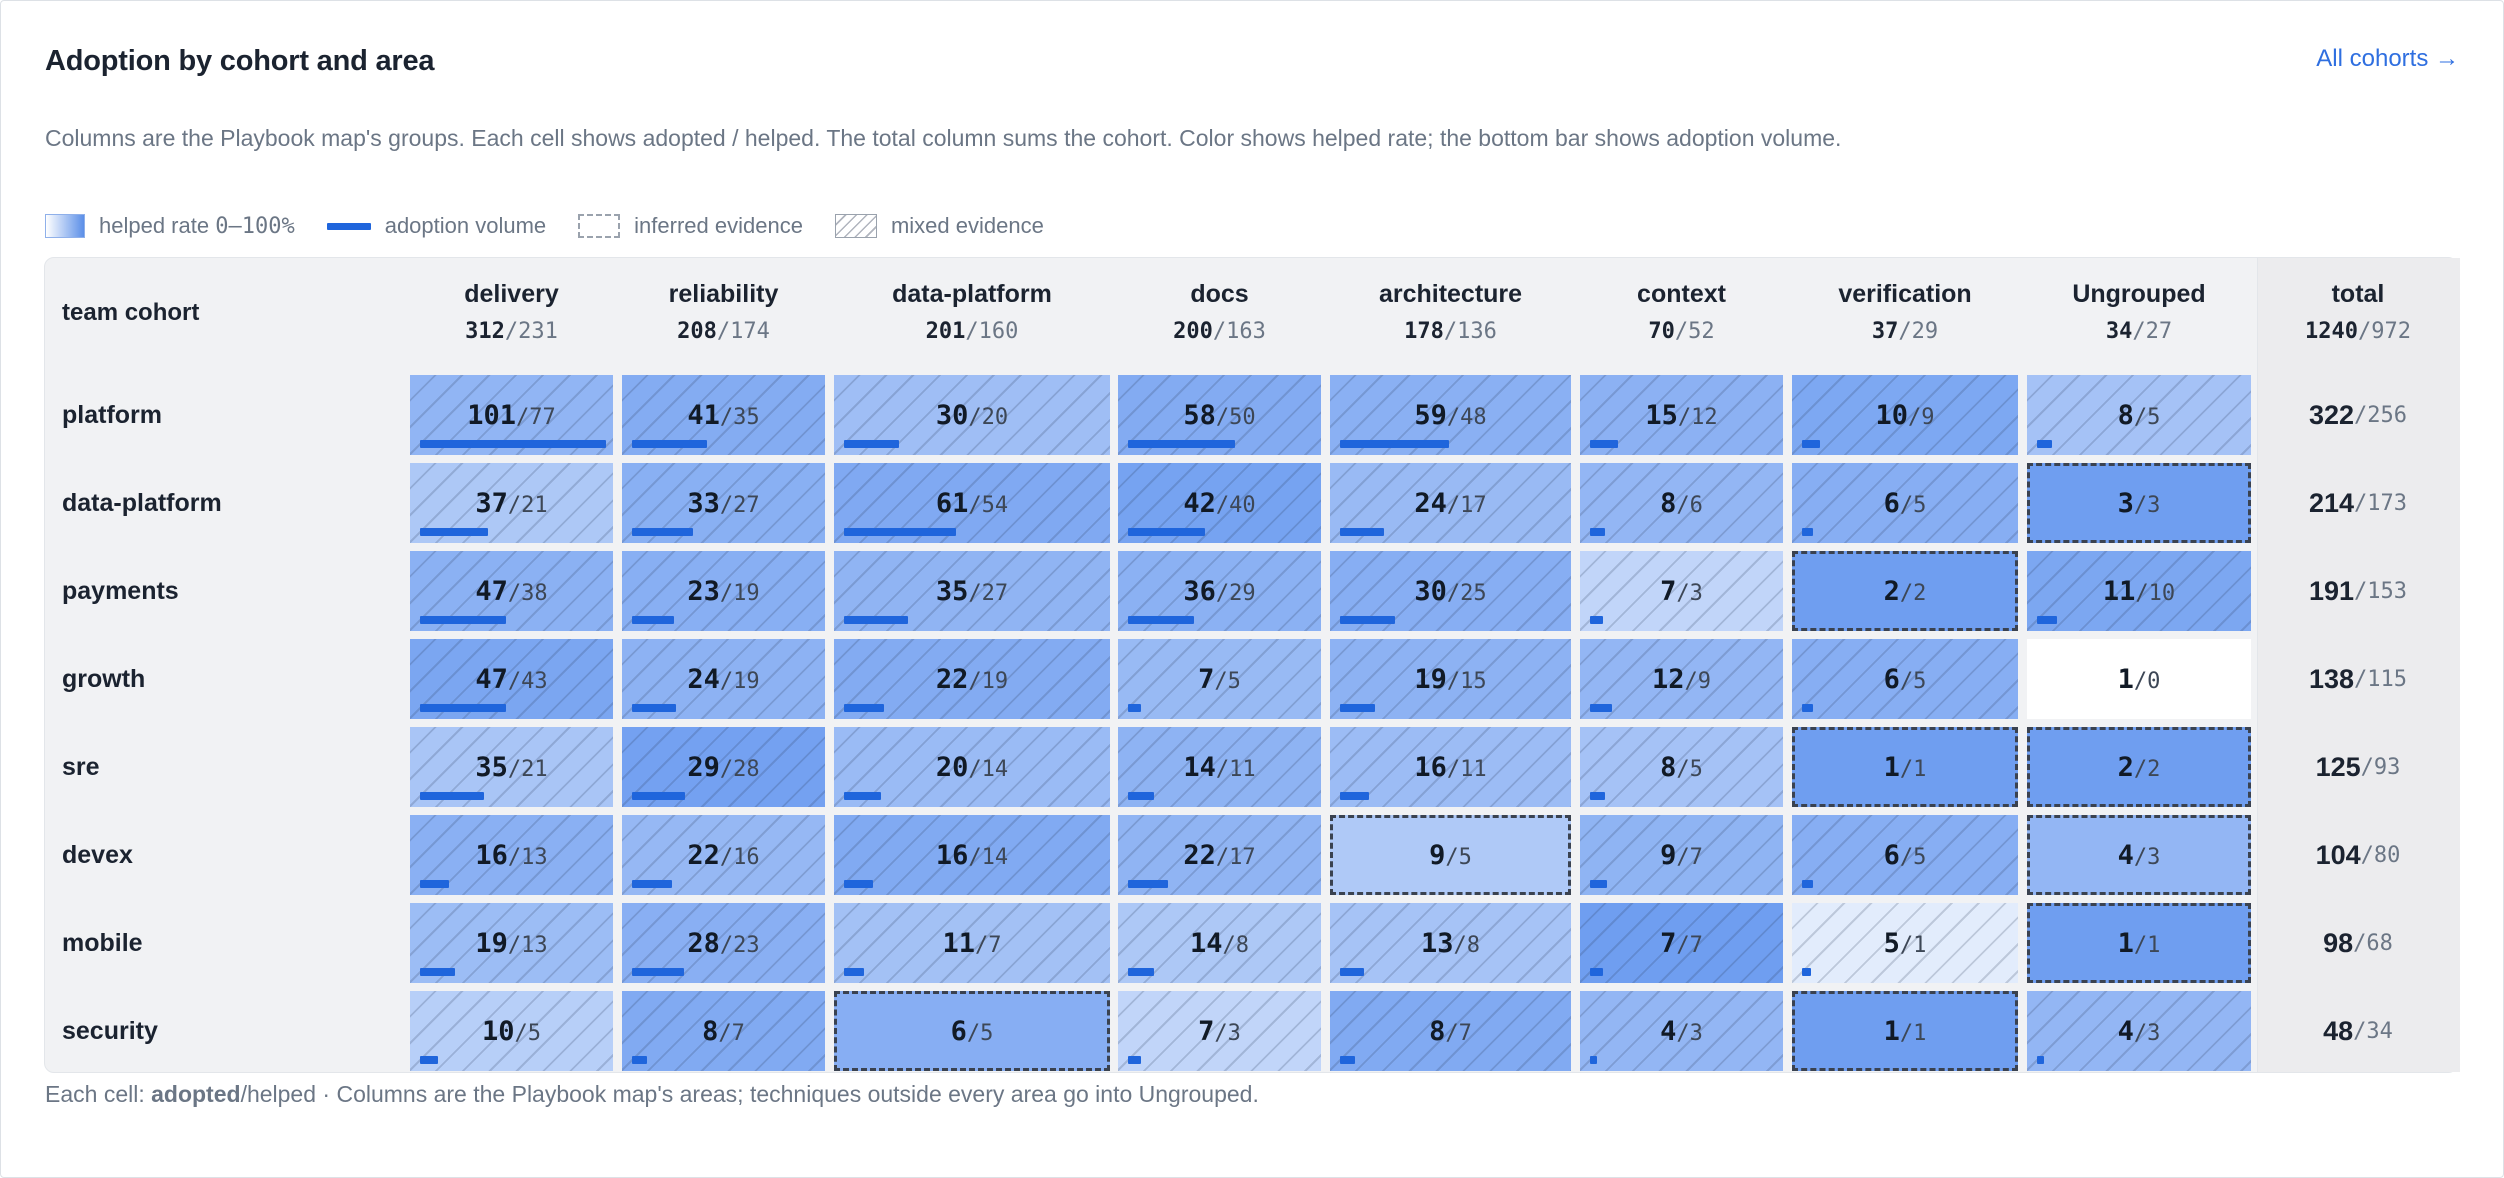 This screenshot has width=2504, height=1178. I want to click on cell-value: 1/1, so click(1905, 767).